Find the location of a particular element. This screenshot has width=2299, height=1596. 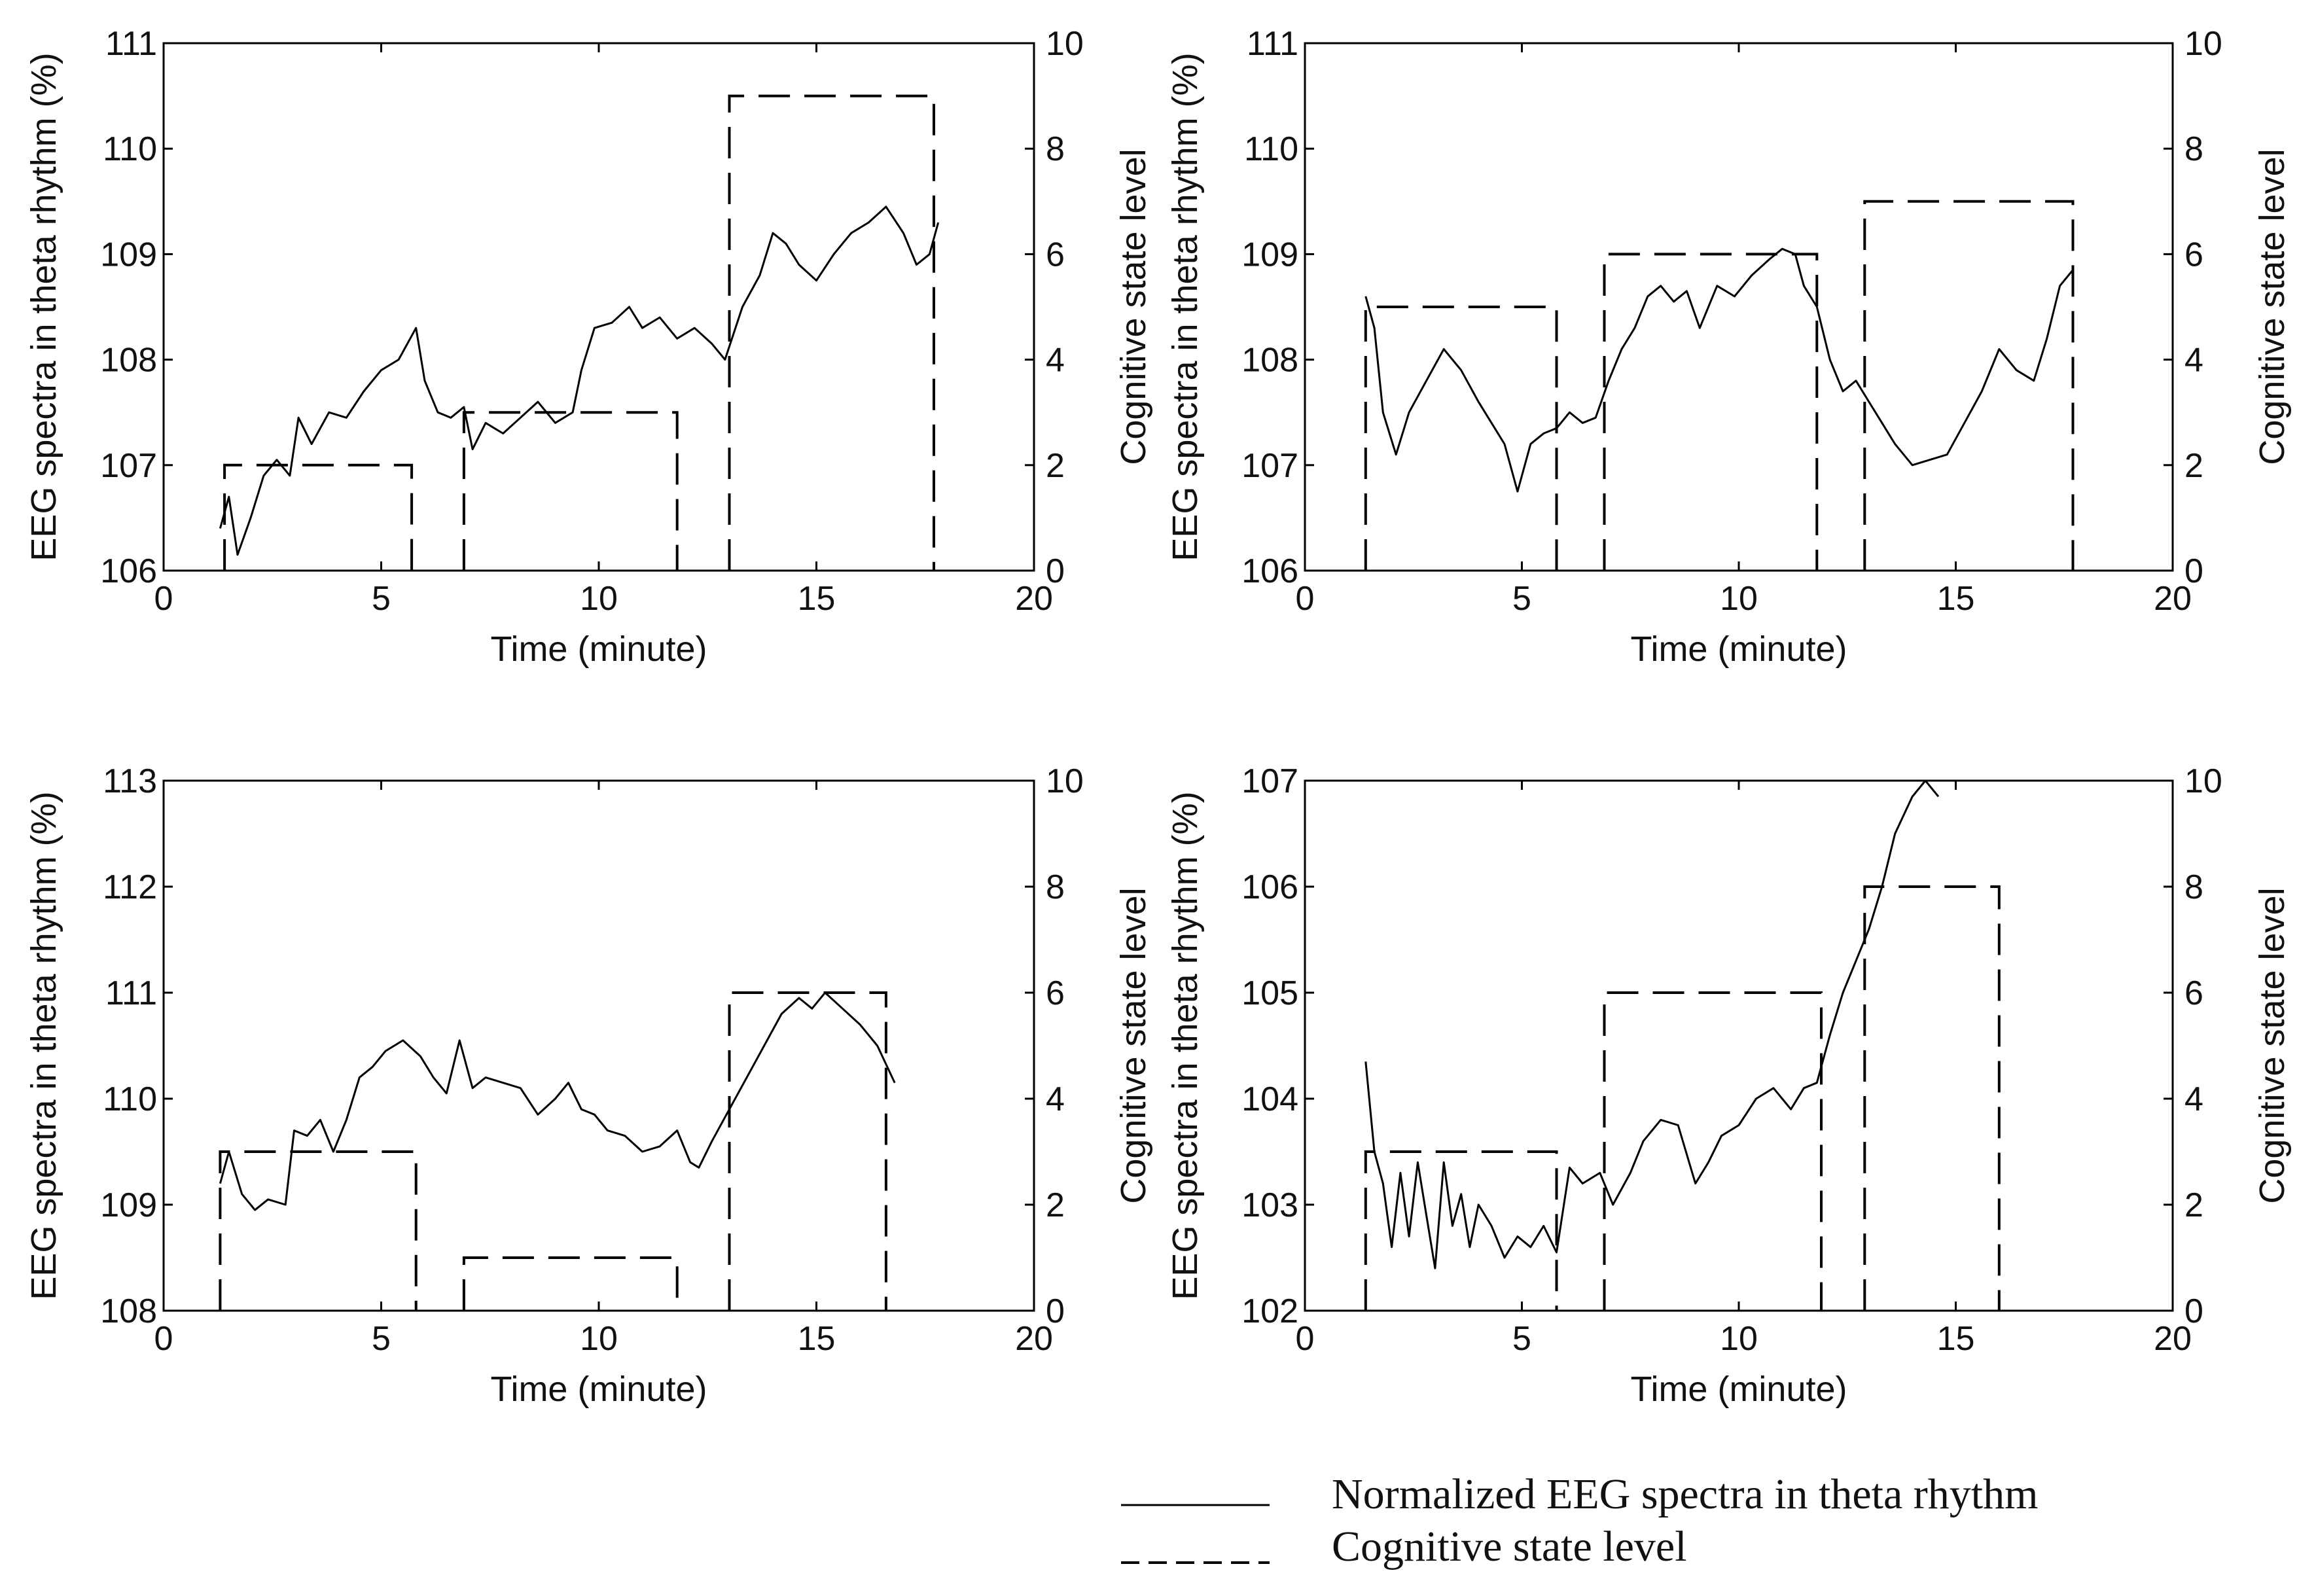

y-tick-label: 113 is located at coordinates (130, 781).